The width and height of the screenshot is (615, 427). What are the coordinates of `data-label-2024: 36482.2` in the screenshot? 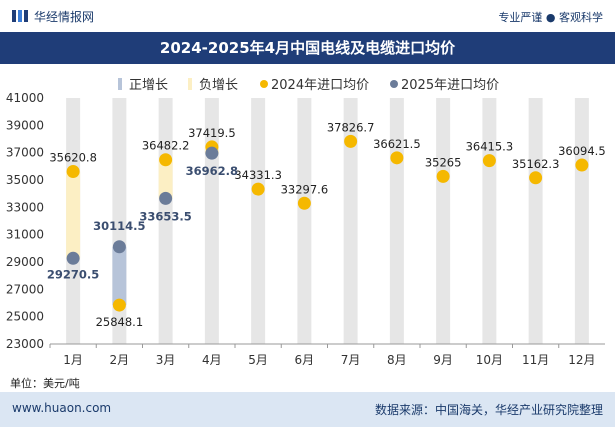 It's located at (166, 146).